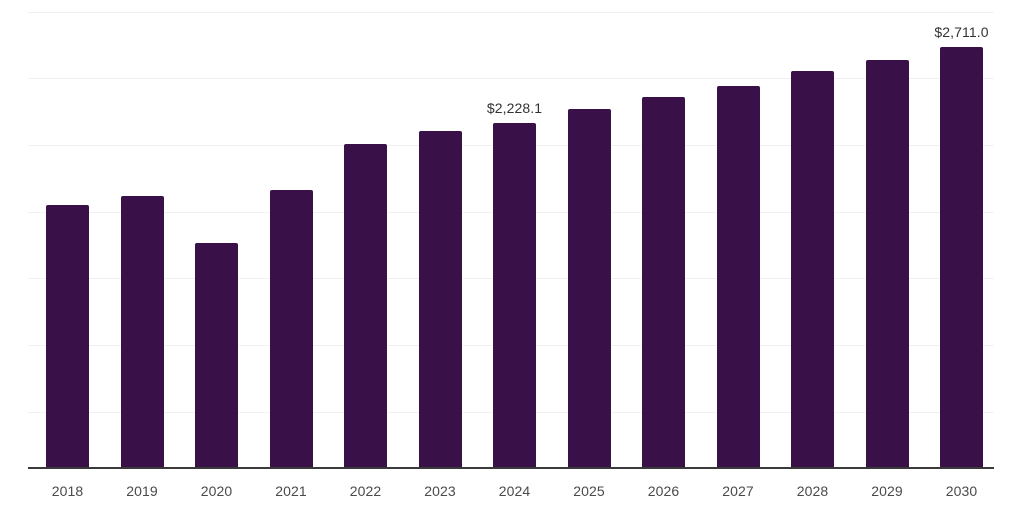 The height and width of the screenshot is (512, 1024). I want to click on bar-value-label: $2,711.0, so click(961, 32).